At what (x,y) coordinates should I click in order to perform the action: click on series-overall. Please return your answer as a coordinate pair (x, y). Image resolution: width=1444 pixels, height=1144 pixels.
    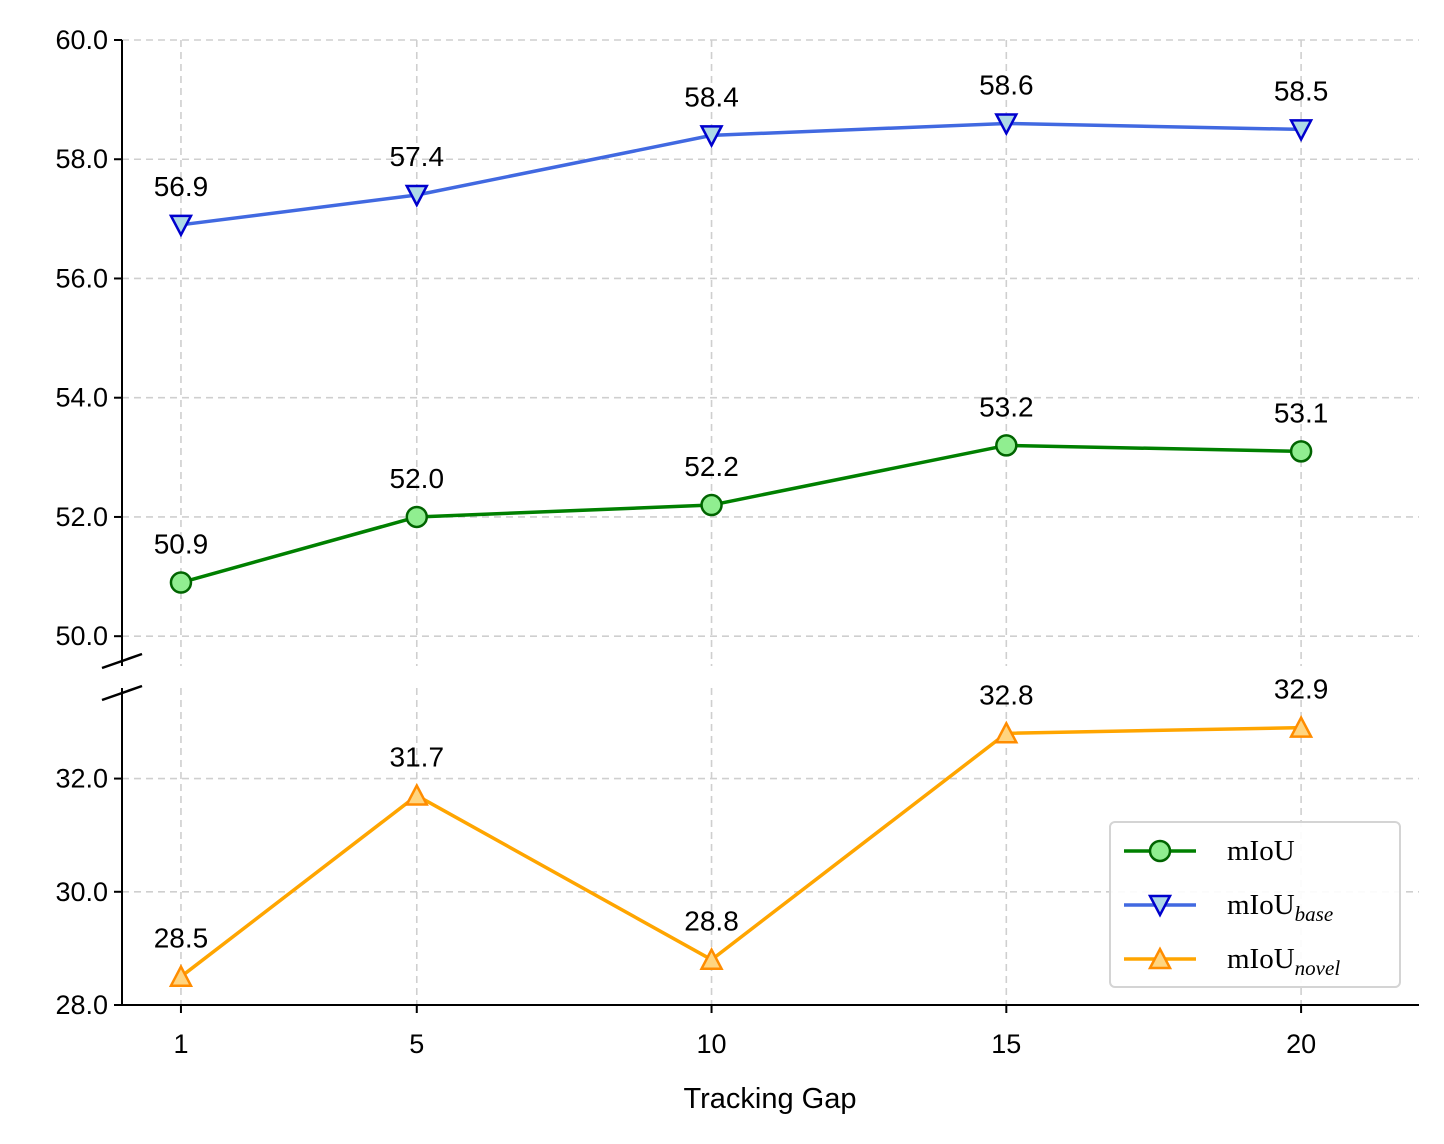
    Looking at the image, I should click on (741, 514).